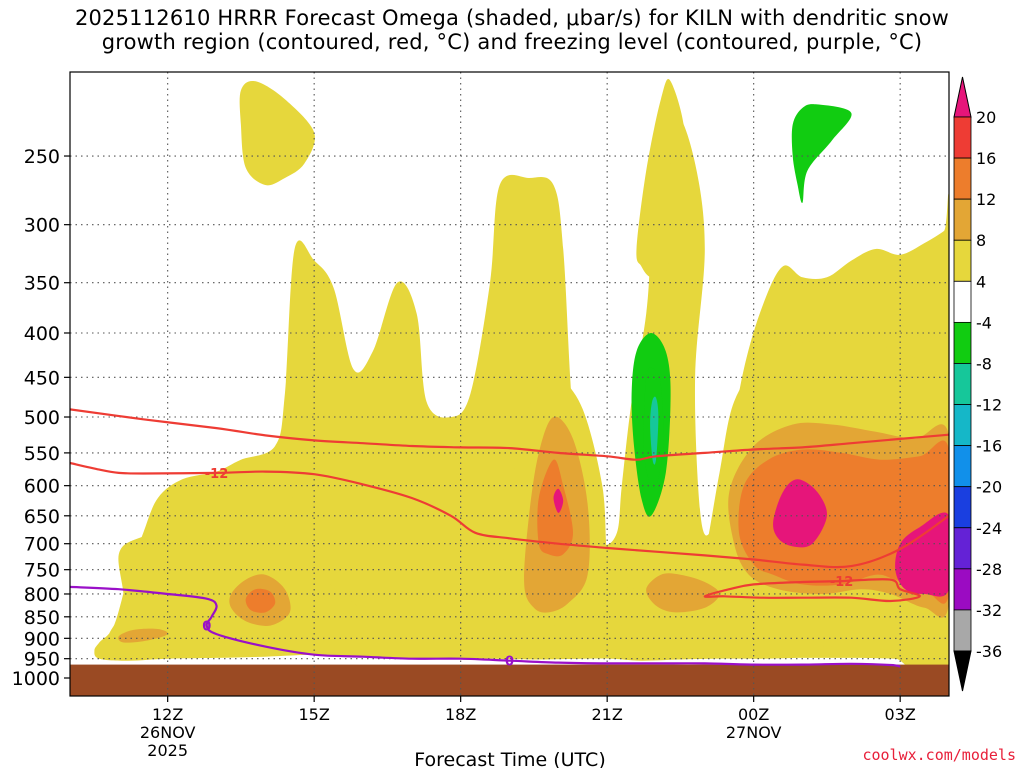 Image resolution: width=1024 pixels, height=768 pixels. I want to click on ground-layer, so click(509, 680).